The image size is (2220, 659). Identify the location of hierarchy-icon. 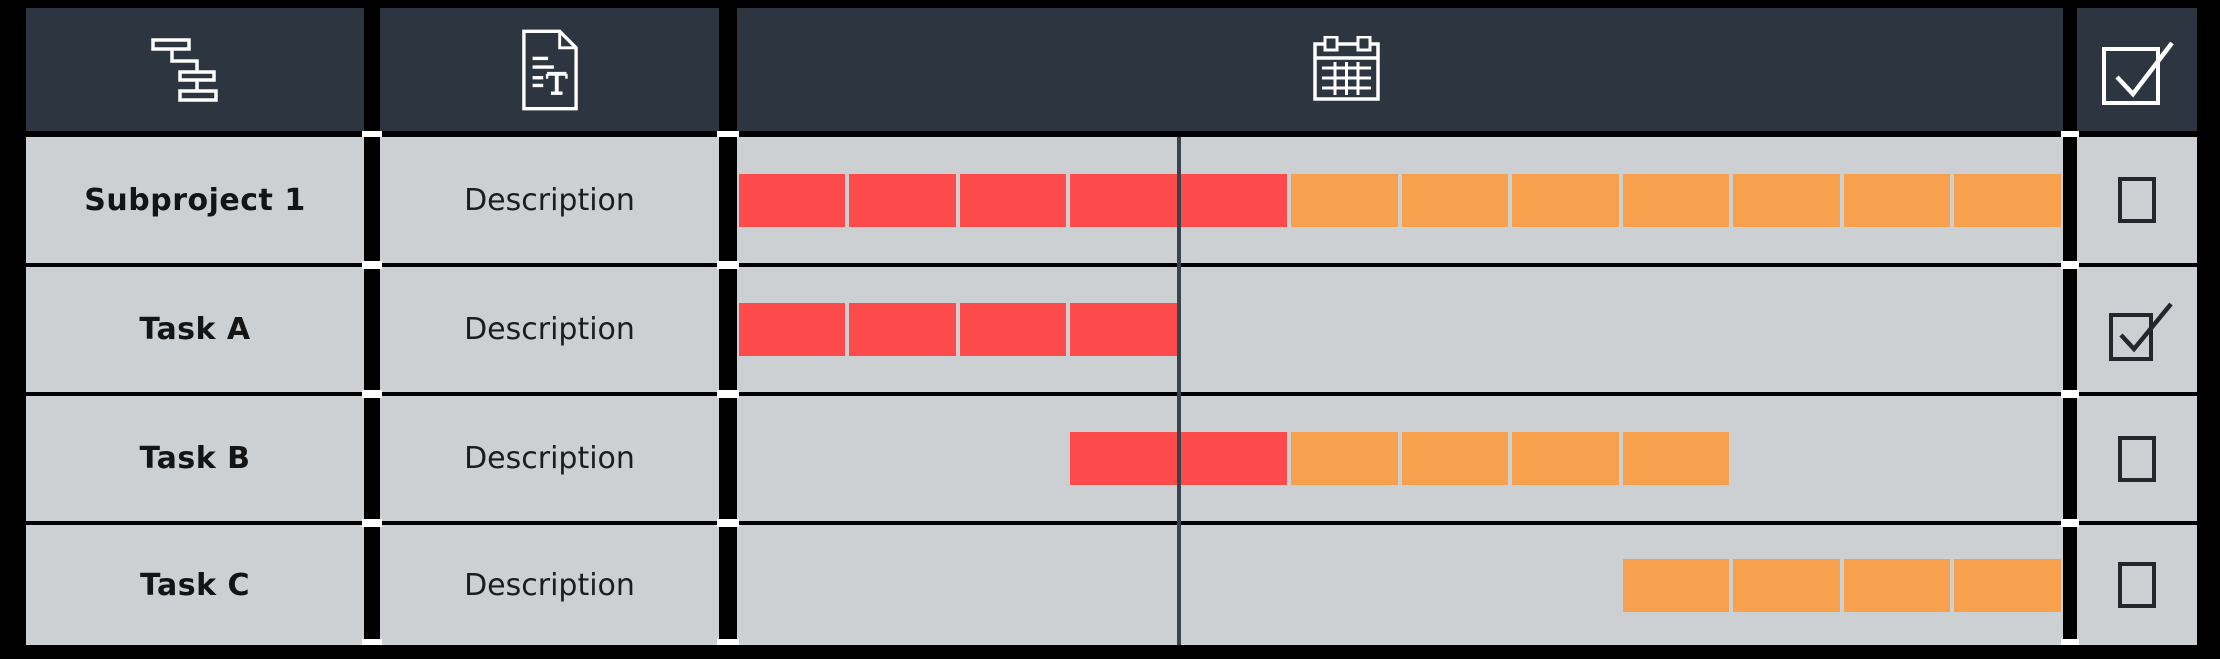
(184, 70).